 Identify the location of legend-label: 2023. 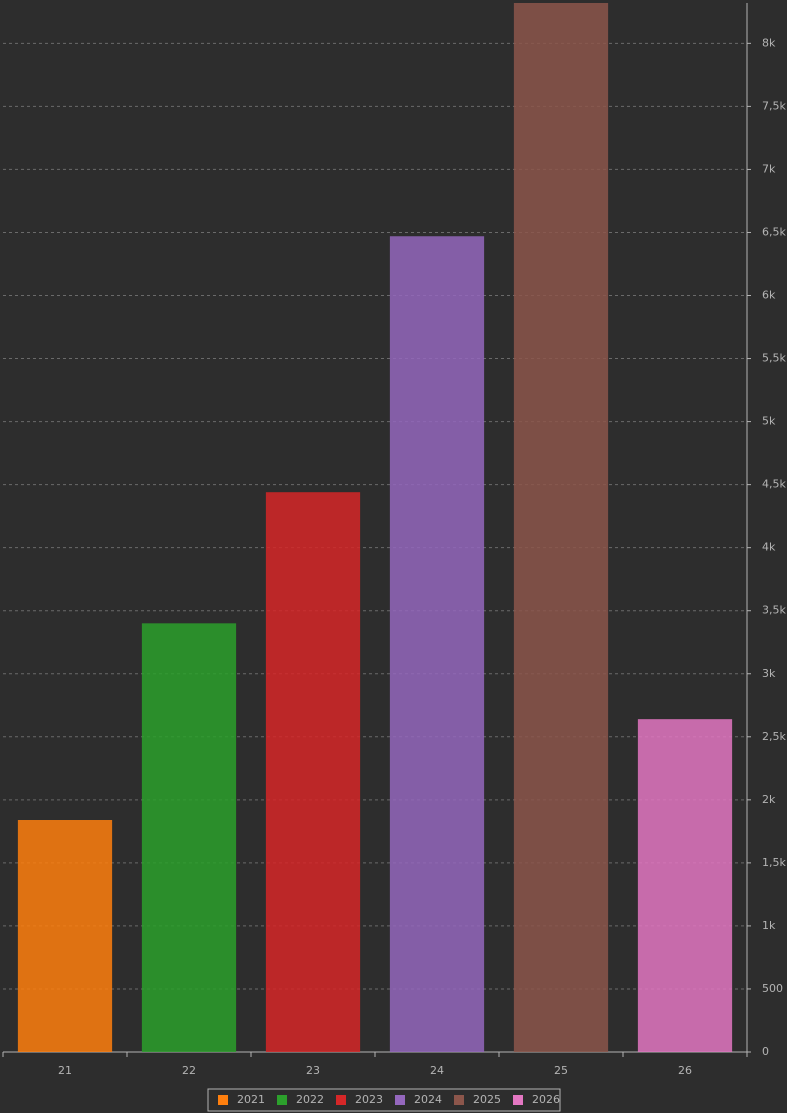
(369, 1099).